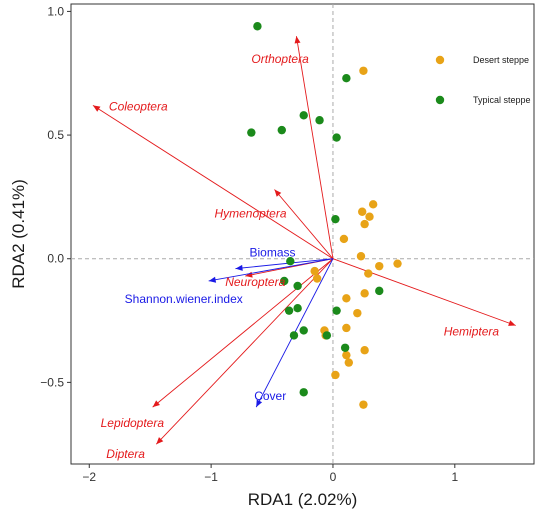  I want to click on arrowhead-hemiptera, so click(512, 323).